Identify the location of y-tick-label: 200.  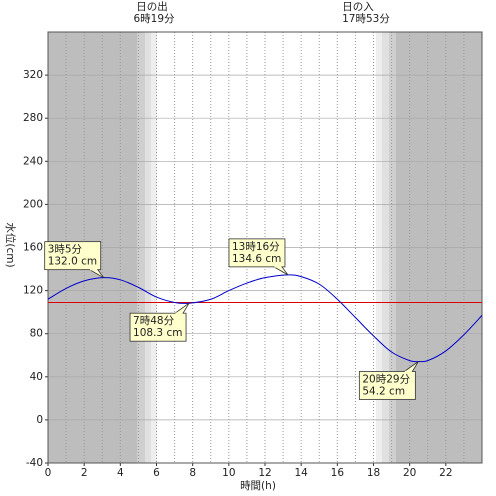
(33, 204).